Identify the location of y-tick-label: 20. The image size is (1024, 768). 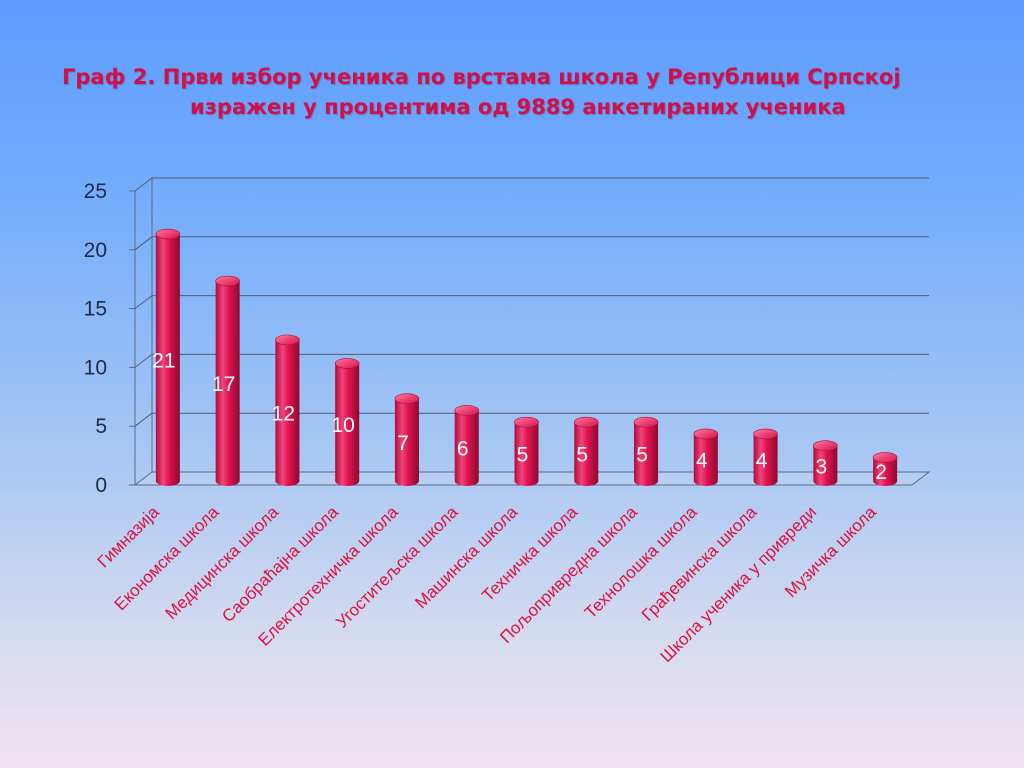
(95, 250).